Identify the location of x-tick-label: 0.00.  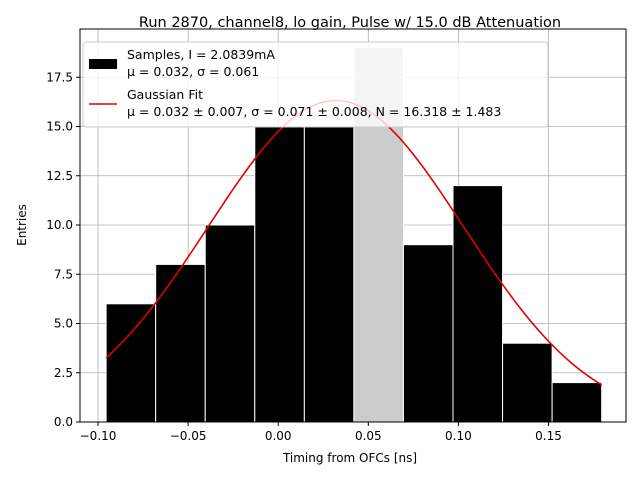
(278, 436).